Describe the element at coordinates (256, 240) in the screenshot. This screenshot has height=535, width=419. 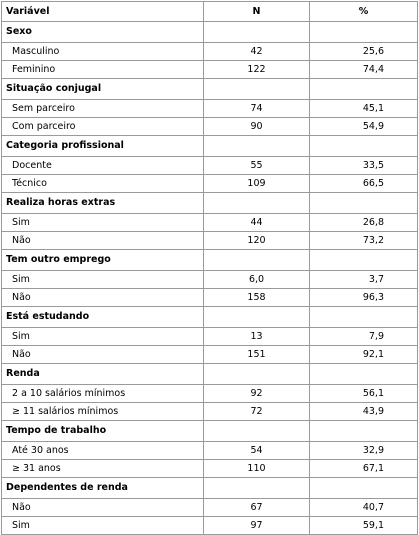
I see `row-n-value: 120` at that location.